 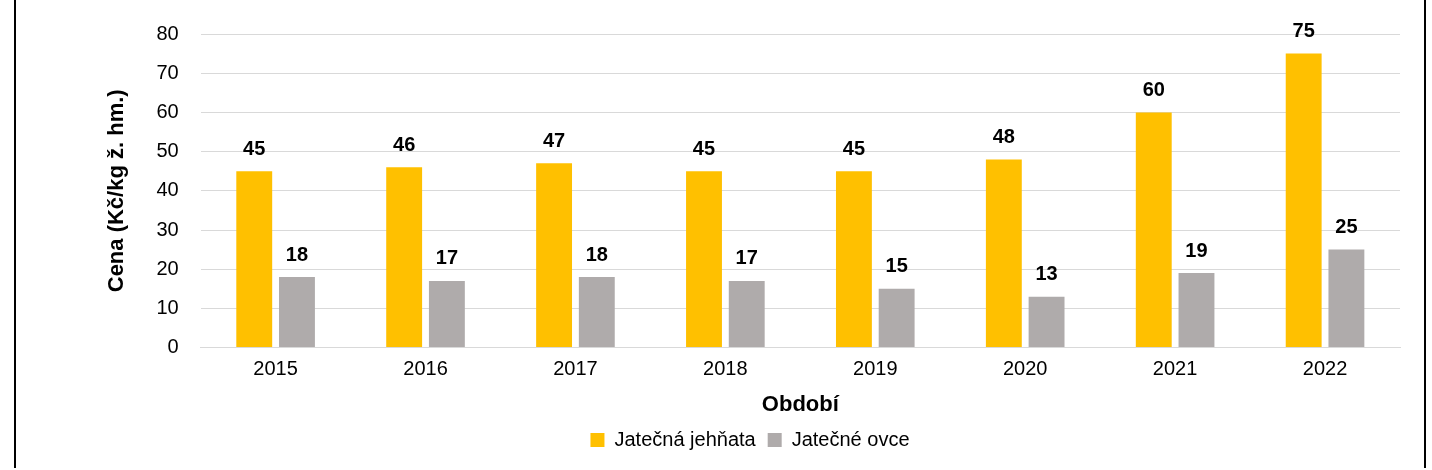 I want to click on y-tick-label: 20, so click(x=167, y=267).